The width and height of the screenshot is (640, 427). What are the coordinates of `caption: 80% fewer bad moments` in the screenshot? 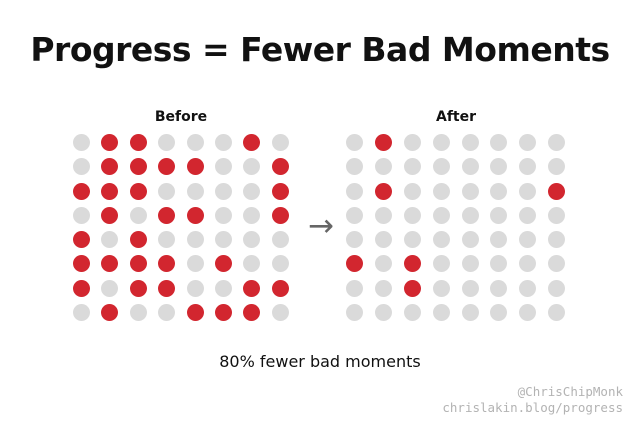 It's located at (320, 361).